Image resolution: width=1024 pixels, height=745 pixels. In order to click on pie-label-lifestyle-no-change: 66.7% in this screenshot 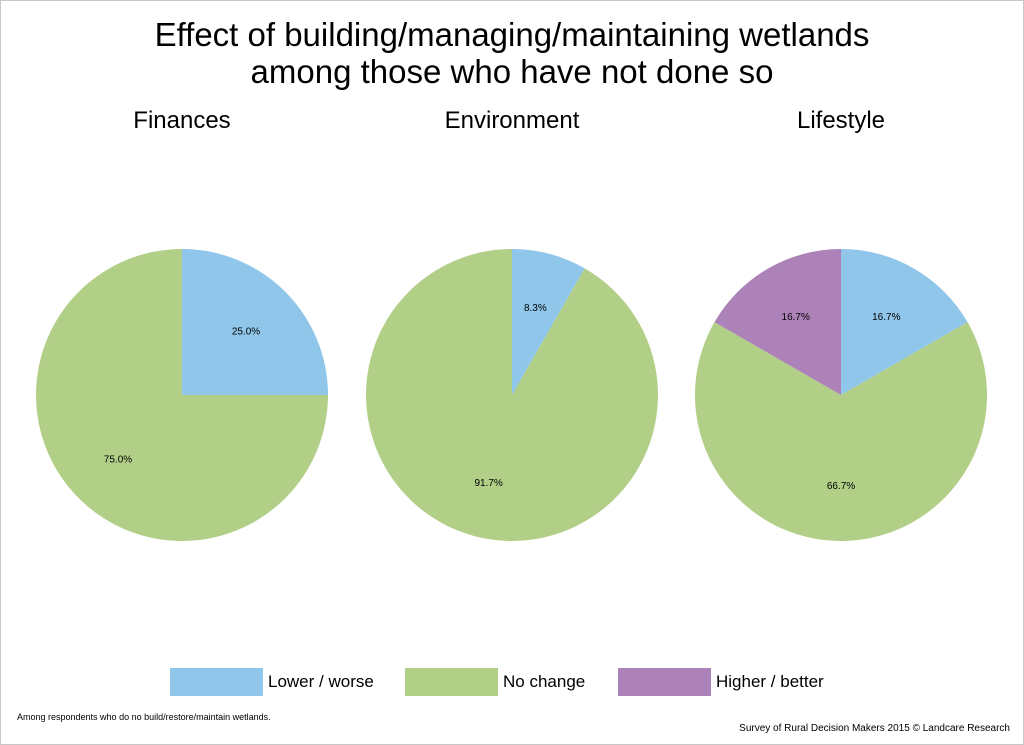, I will do `click(841, 486)`.